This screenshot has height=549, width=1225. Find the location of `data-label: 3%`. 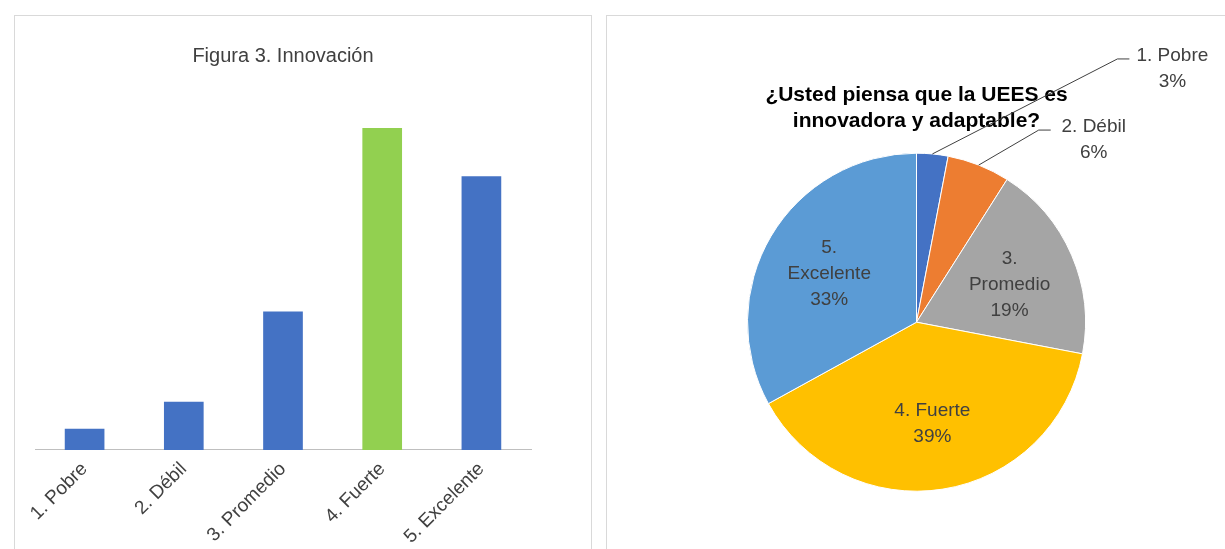

data-label: 3% is located at coordinates (1172, 80).